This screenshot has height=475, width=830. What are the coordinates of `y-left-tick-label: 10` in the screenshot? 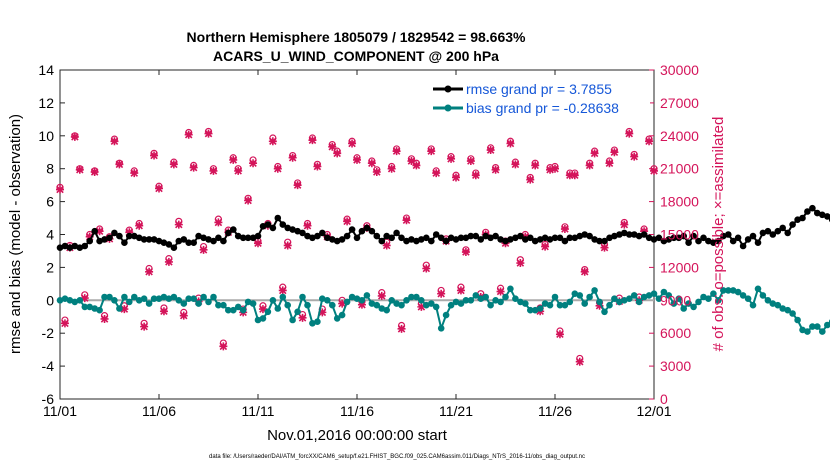 It's located at (46, 136).